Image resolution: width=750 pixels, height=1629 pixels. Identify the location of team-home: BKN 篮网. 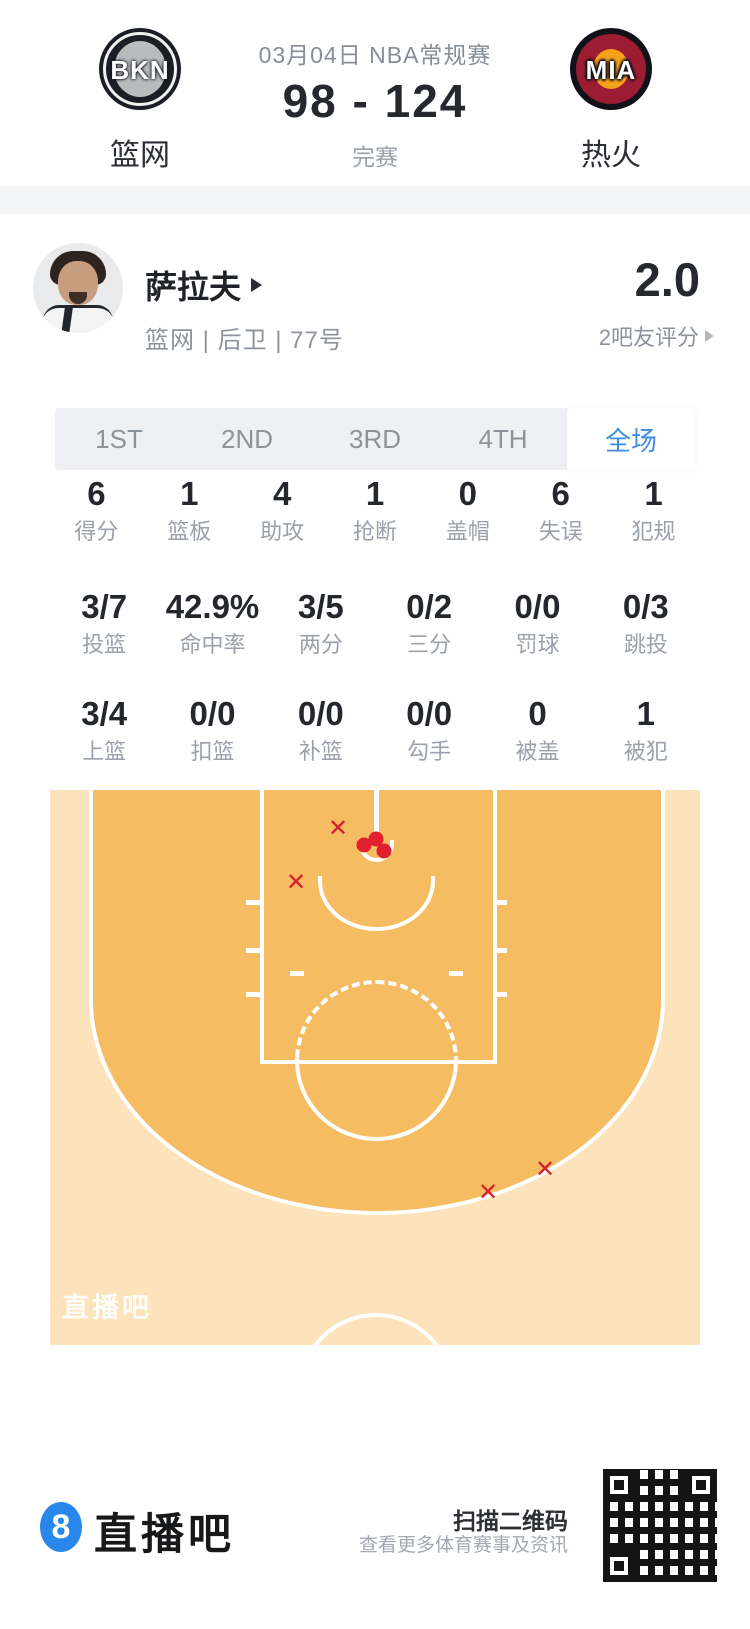
(140, 101).